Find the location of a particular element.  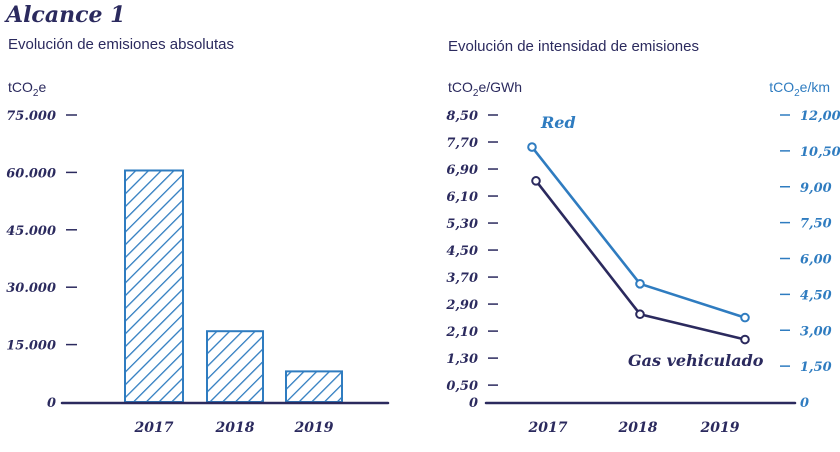

bar-2019 is located at coordinates (314, 386).